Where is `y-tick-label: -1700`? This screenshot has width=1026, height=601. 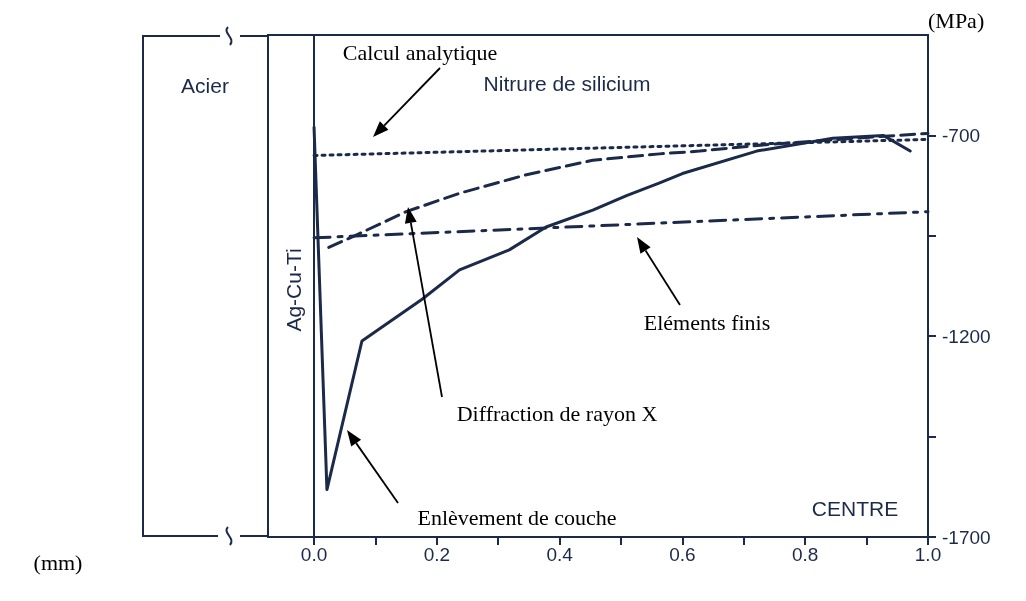 y-tick-label: -1700 is located at coordinates (966, 537).